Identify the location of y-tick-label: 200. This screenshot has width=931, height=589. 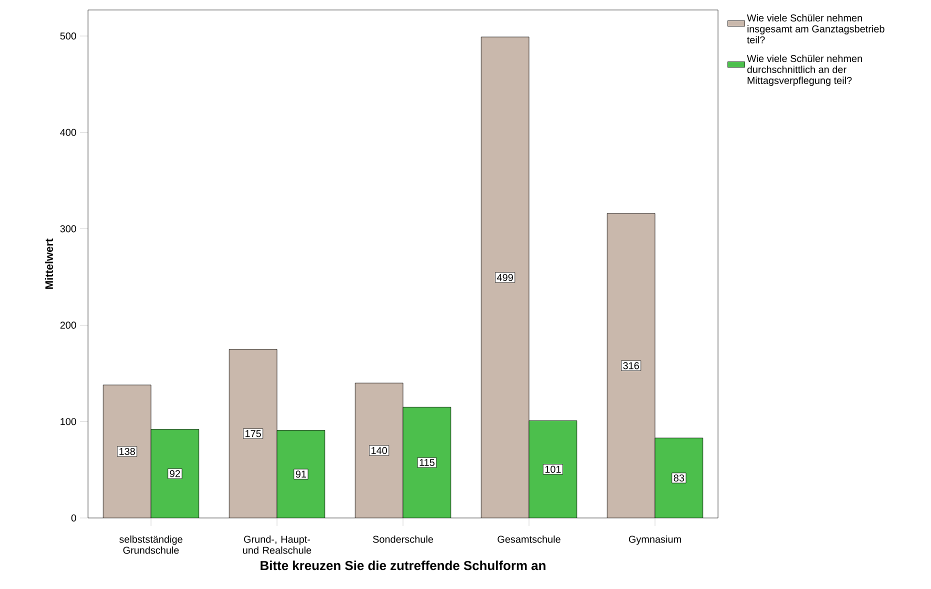
(68, 325).